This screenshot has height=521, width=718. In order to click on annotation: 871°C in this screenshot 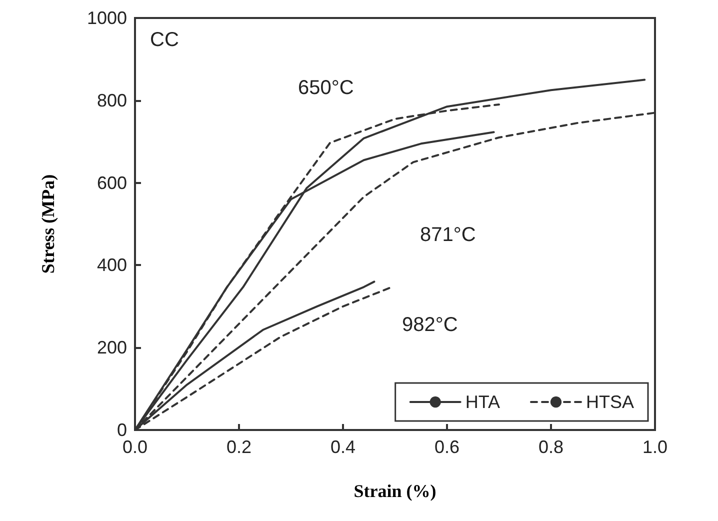, I will do `click(448, 235)`.